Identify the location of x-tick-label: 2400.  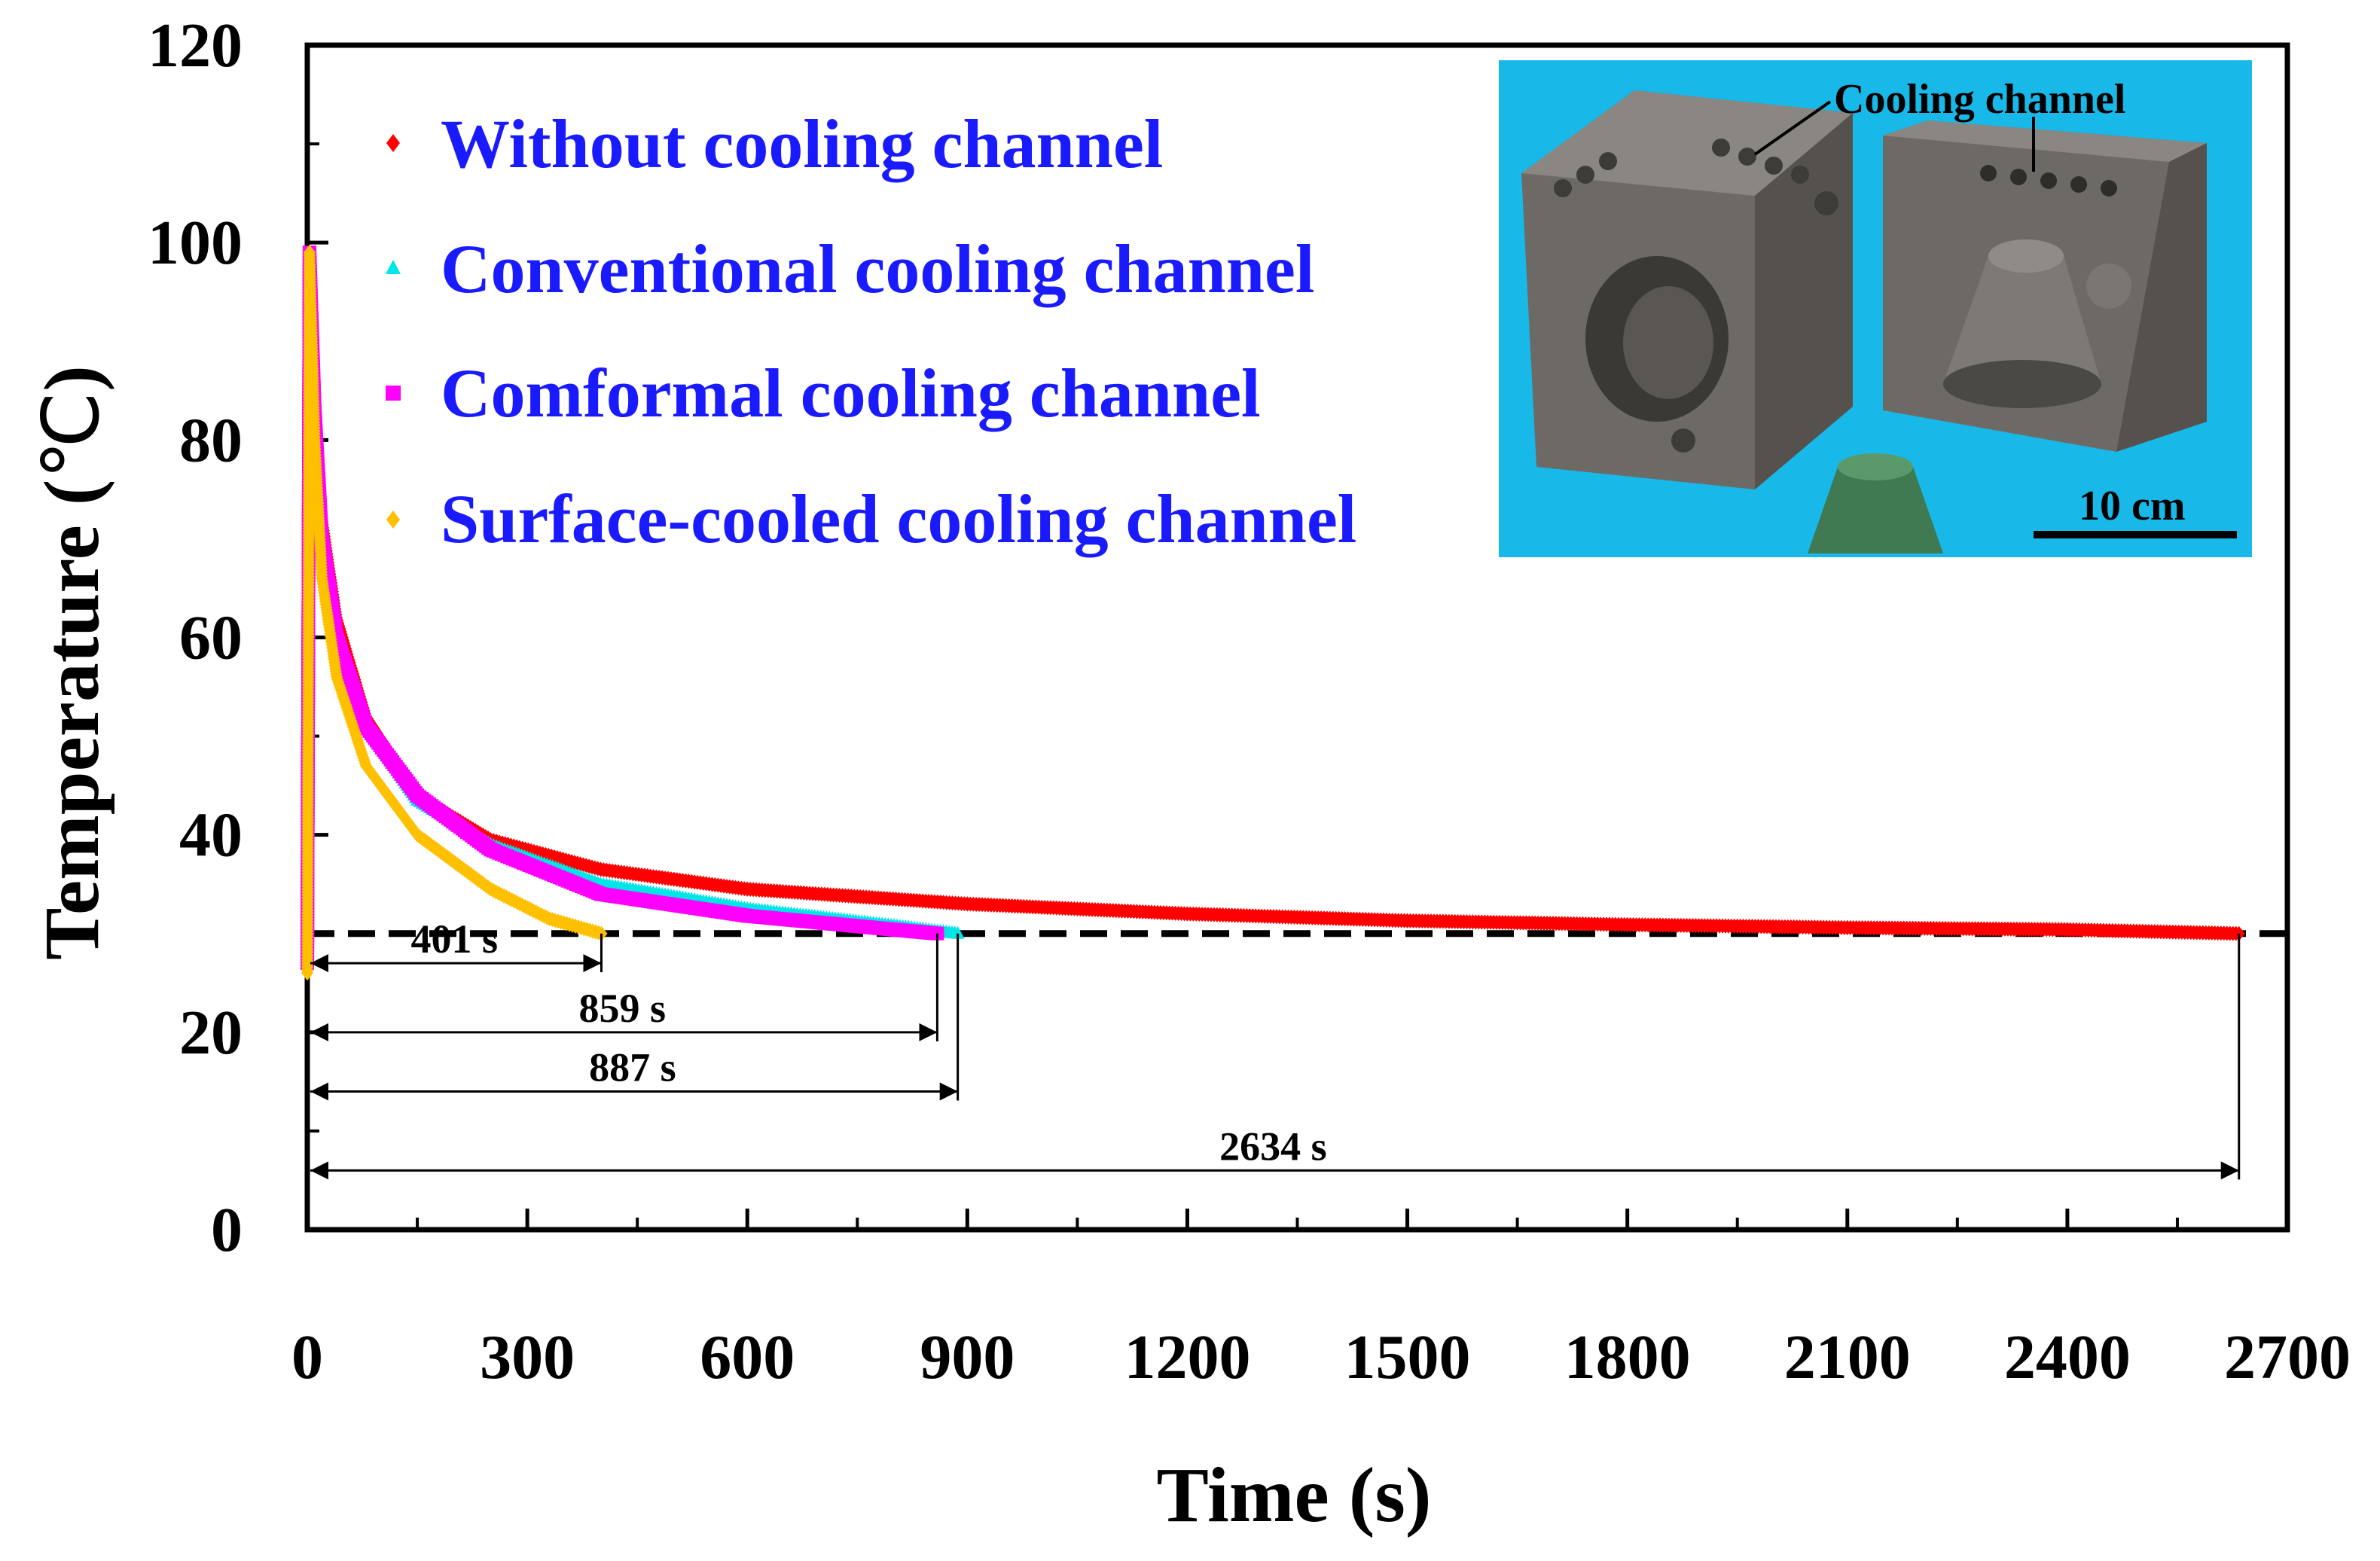
(2067, 1357).